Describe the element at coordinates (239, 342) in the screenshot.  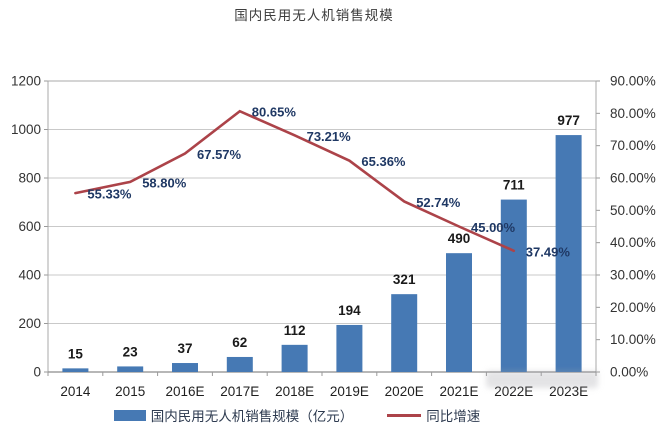
I see `bar-value-label: 62` at that location.